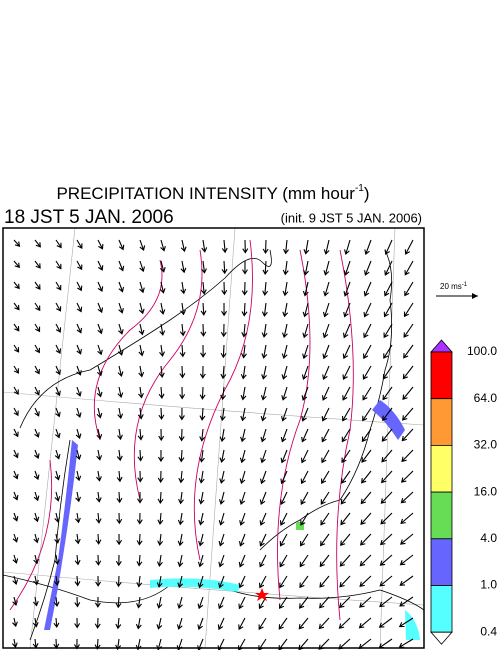  I want to click on scale-label: 20 ms-1, so click(454, 287).